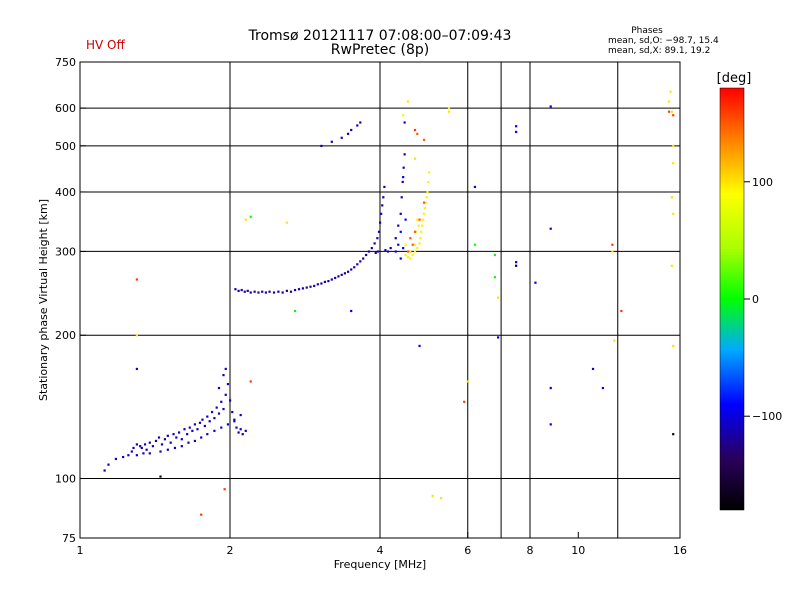  What do you see at coordinates (65, 479) in the screenshot?
I see `y-tick-label: 100` at bounding box center [65, 479].